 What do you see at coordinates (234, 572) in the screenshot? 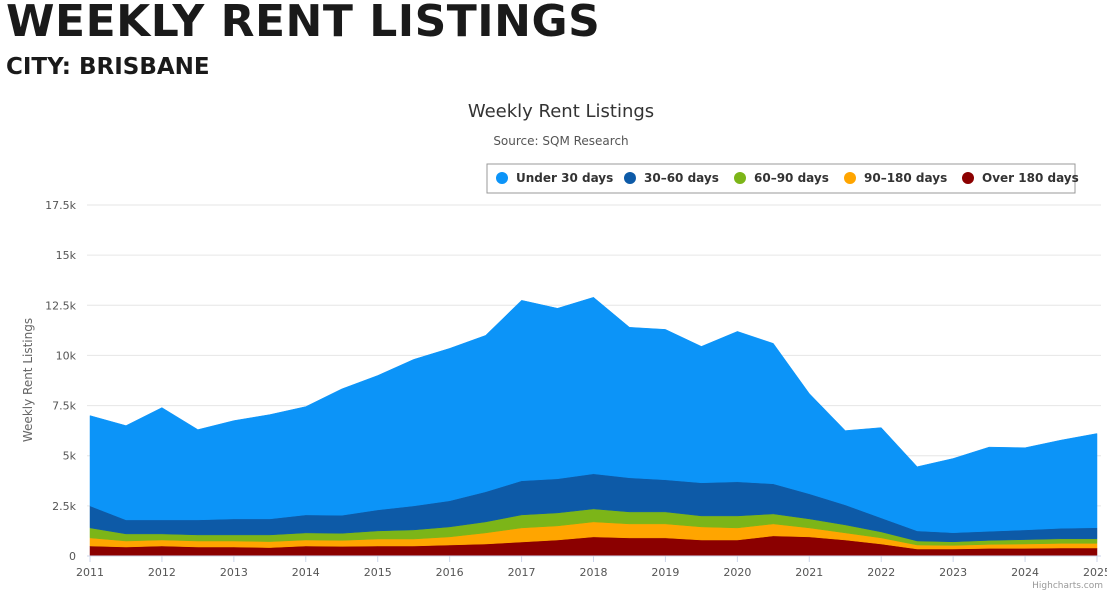
I see `x-tick-label: 2013` at bounding box center [234, 572].